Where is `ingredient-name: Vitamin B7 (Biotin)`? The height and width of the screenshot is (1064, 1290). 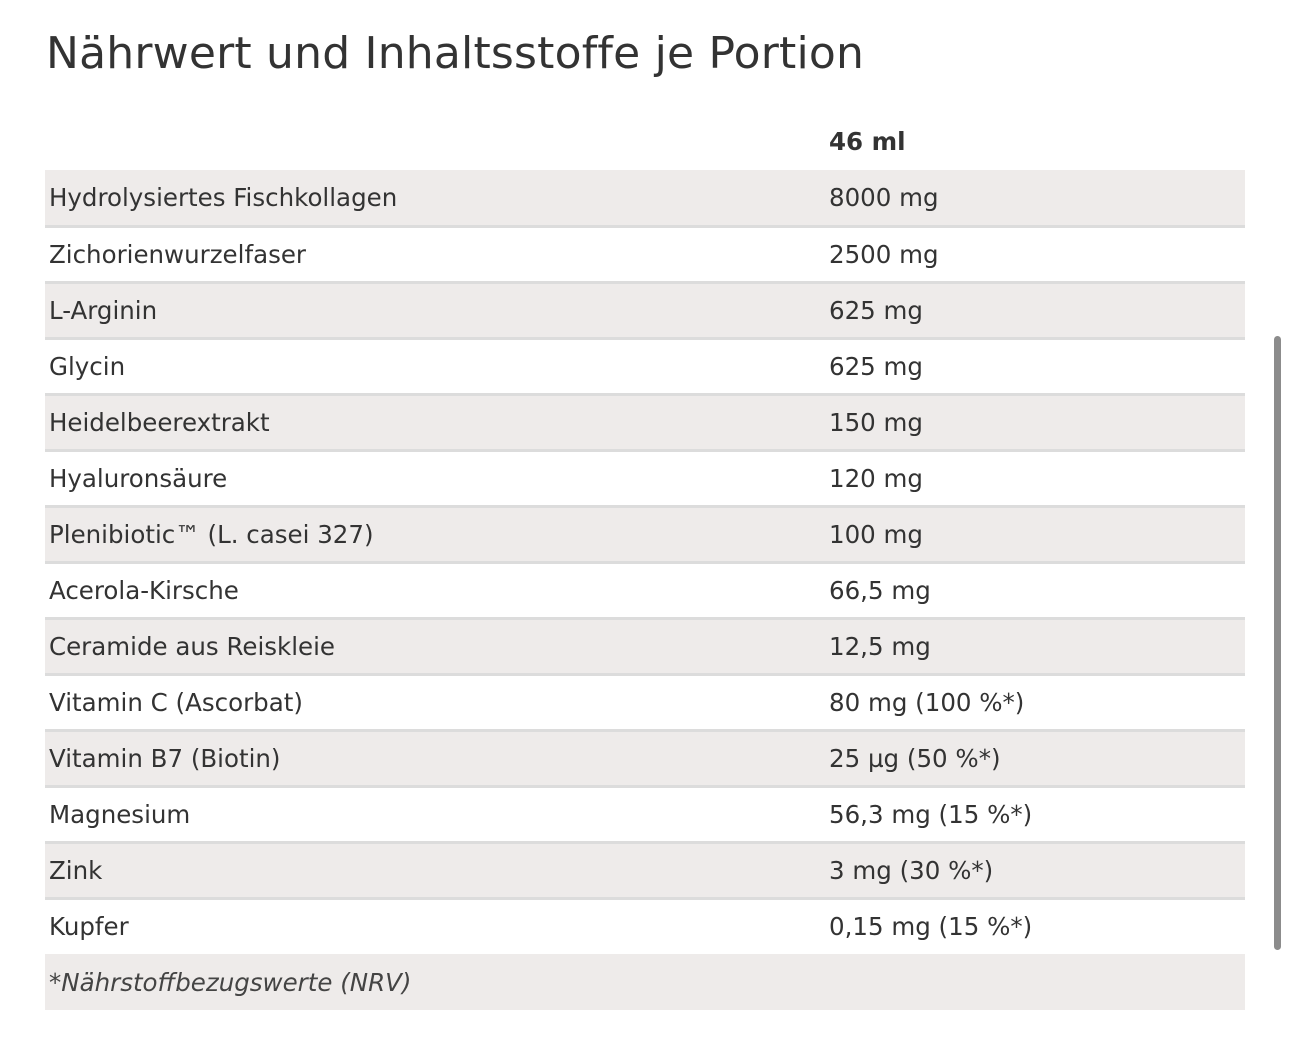
ingredient-name: Vitamin B7 (Biotin) is located at coordinates (435, 759).